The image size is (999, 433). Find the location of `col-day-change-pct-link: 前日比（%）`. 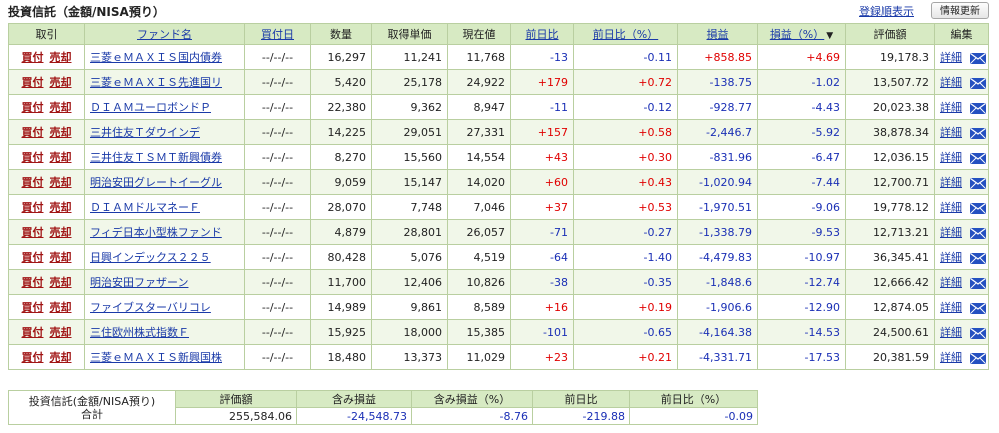

col-day-change-pct-link: 前日比（%） is located at coordinates (625, 34).